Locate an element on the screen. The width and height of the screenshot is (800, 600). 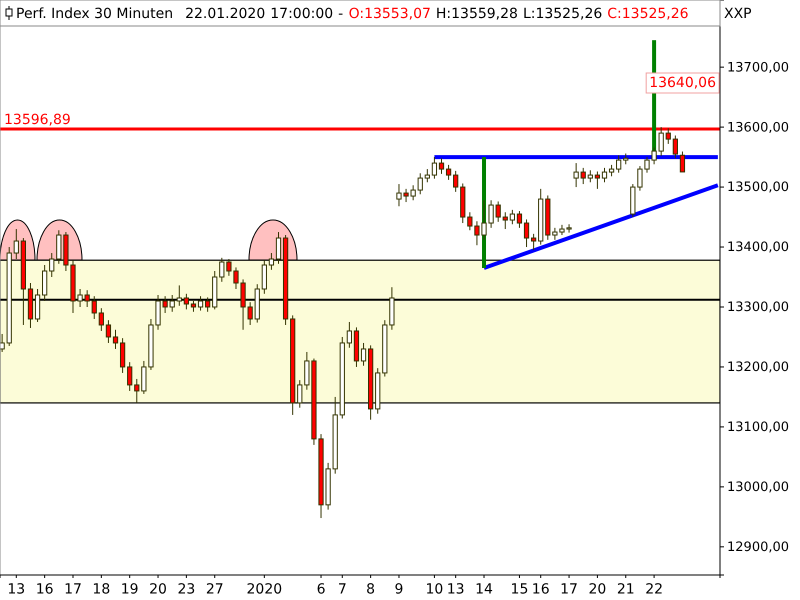
x-tick-label: 14 is located at coordinates (484, 590).